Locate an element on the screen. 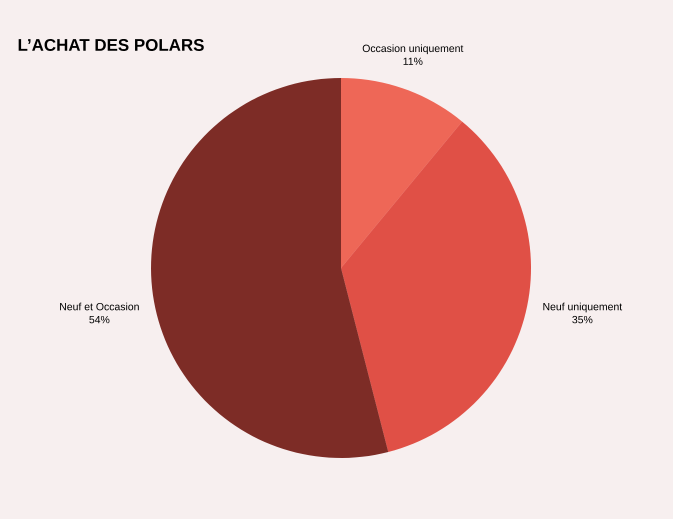 The image size is (673, 519). data-label: 35% is located at coordinates (582, 320).